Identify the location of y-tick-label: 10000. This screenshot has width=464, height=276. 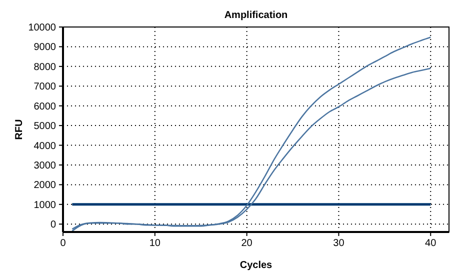
(42, 28).